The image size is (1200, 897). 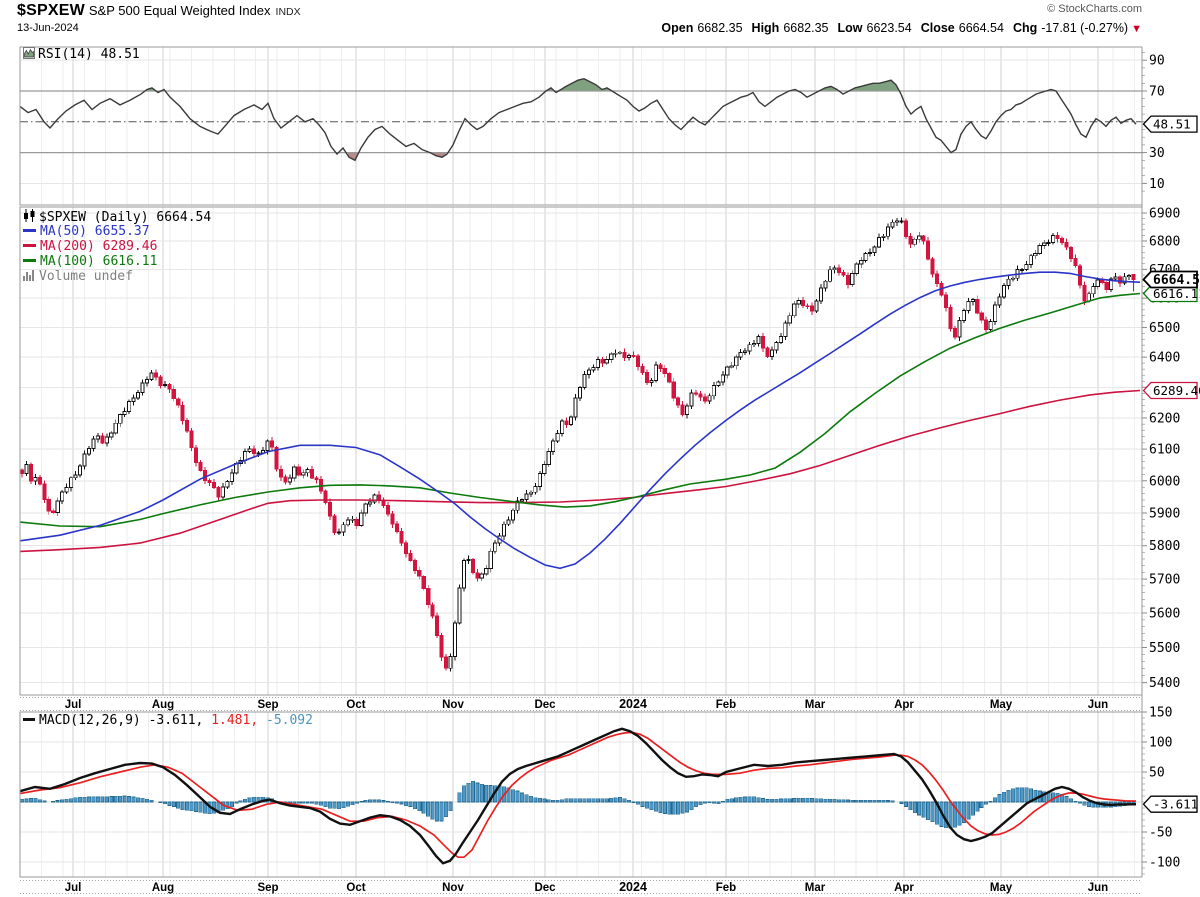 What do you see at coordinates (29, 230) in the screenshot?
I see `ma50-swatch-icon` at bounding box center [29, 230].